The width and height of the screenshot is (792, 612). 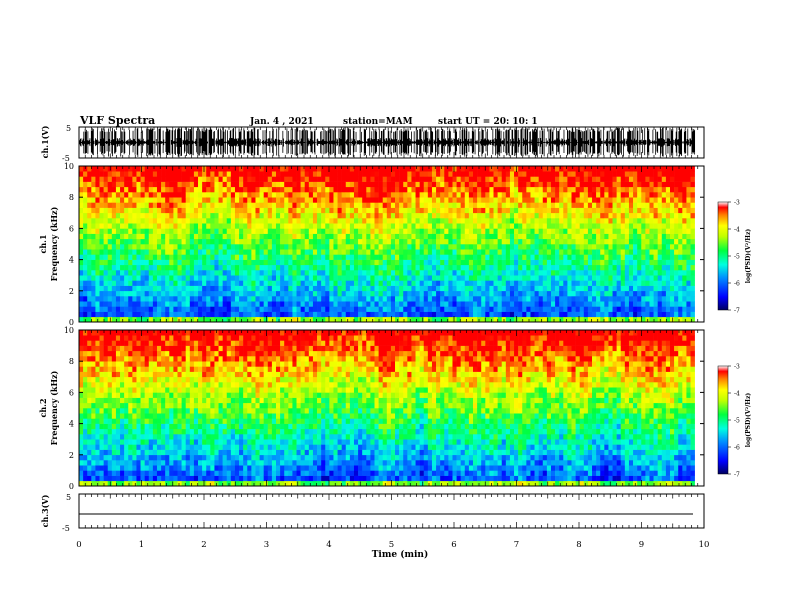 I want to click on spectrogram-ch1-ylabel-frequency: Frequency (kHz), so click(x=54, y=243).